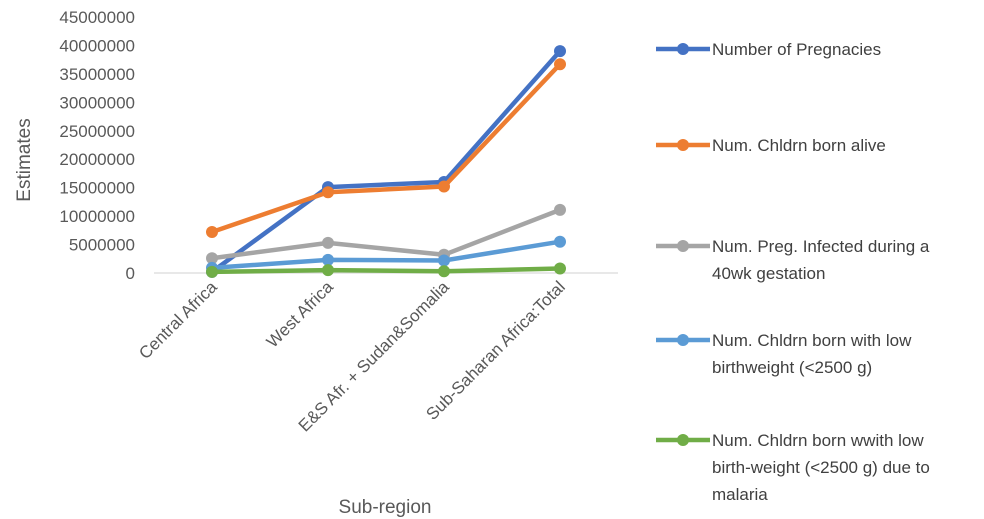 This screenshot has height=519, width=984. Describe the element at coordinates (97, 45) in the screenshot. I see `y-tick-label: 40000000` at that location.